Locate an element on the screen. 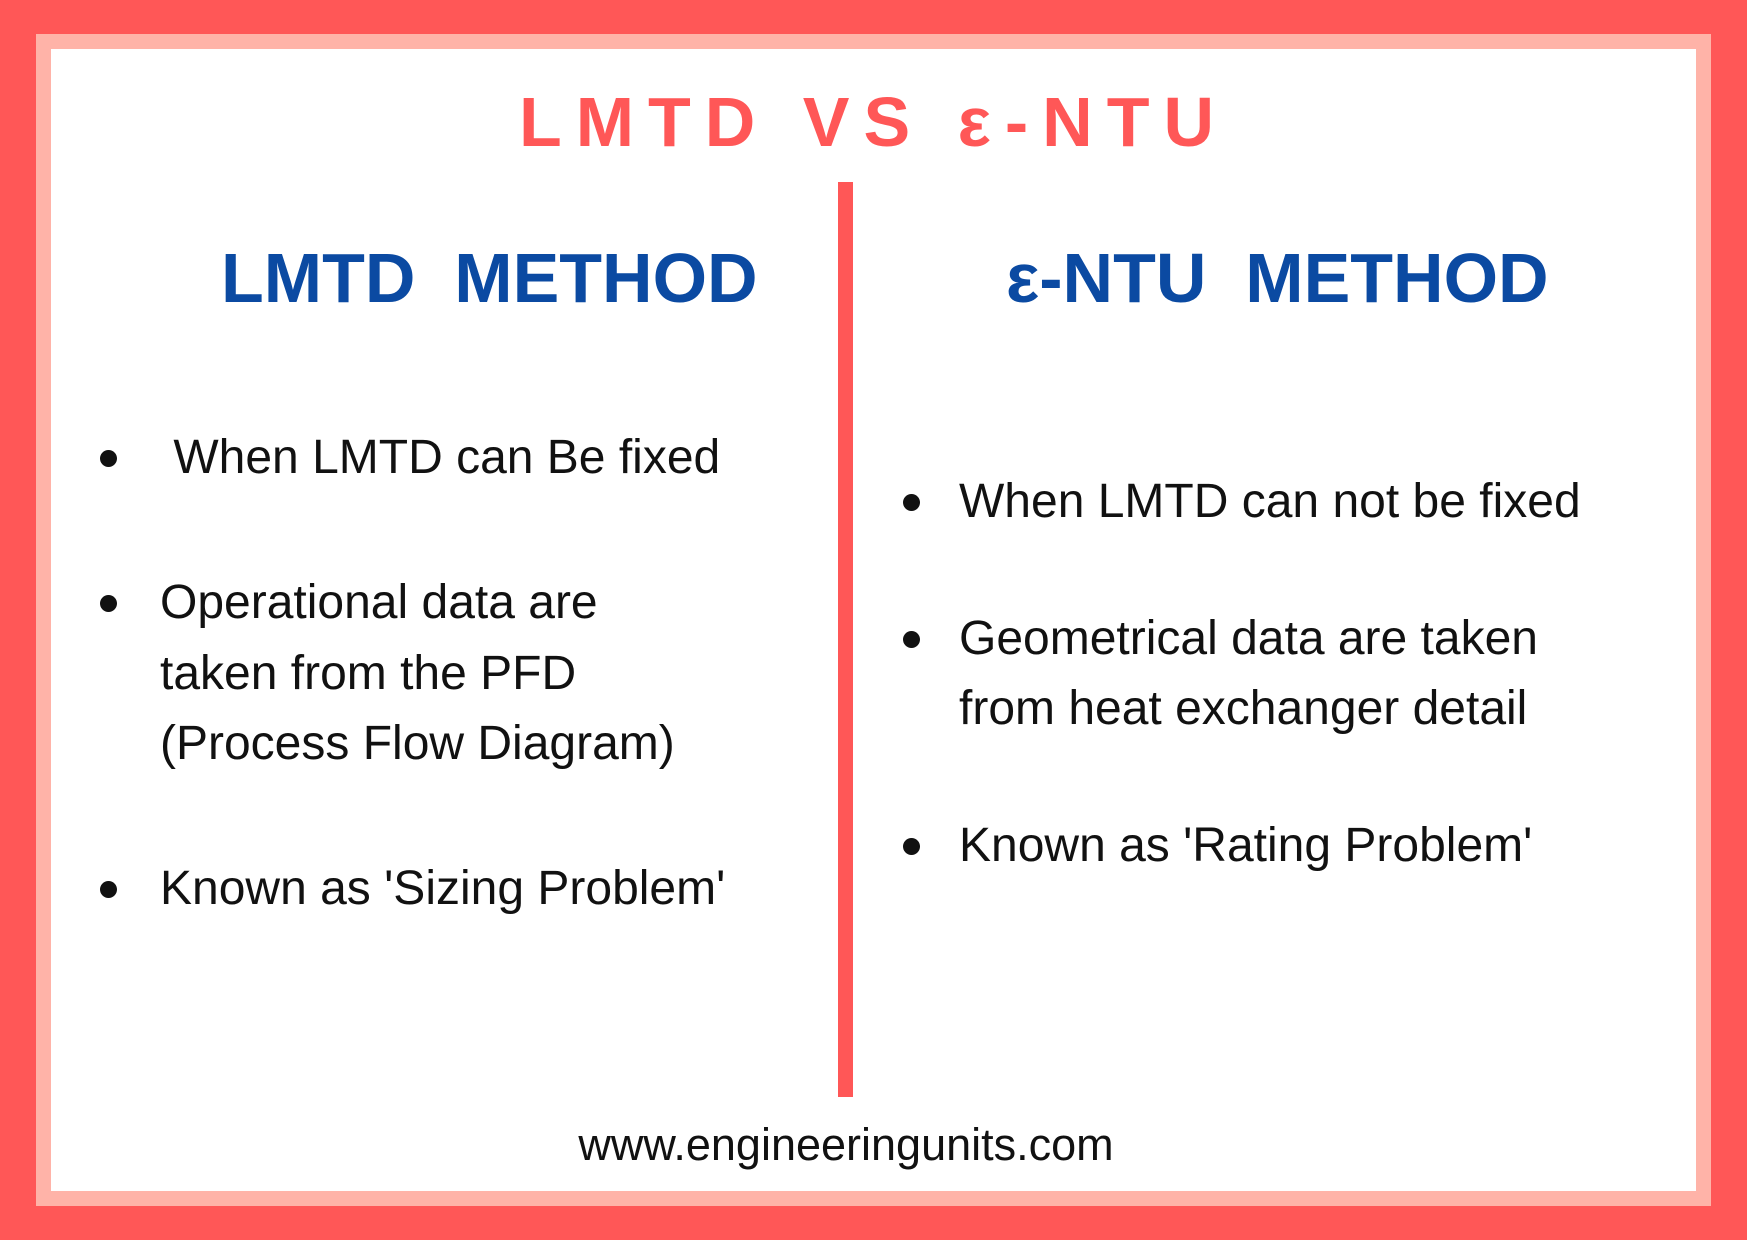 This screenshot has width=1747, height=1240. column-divider is located at coordinates (845, 639).